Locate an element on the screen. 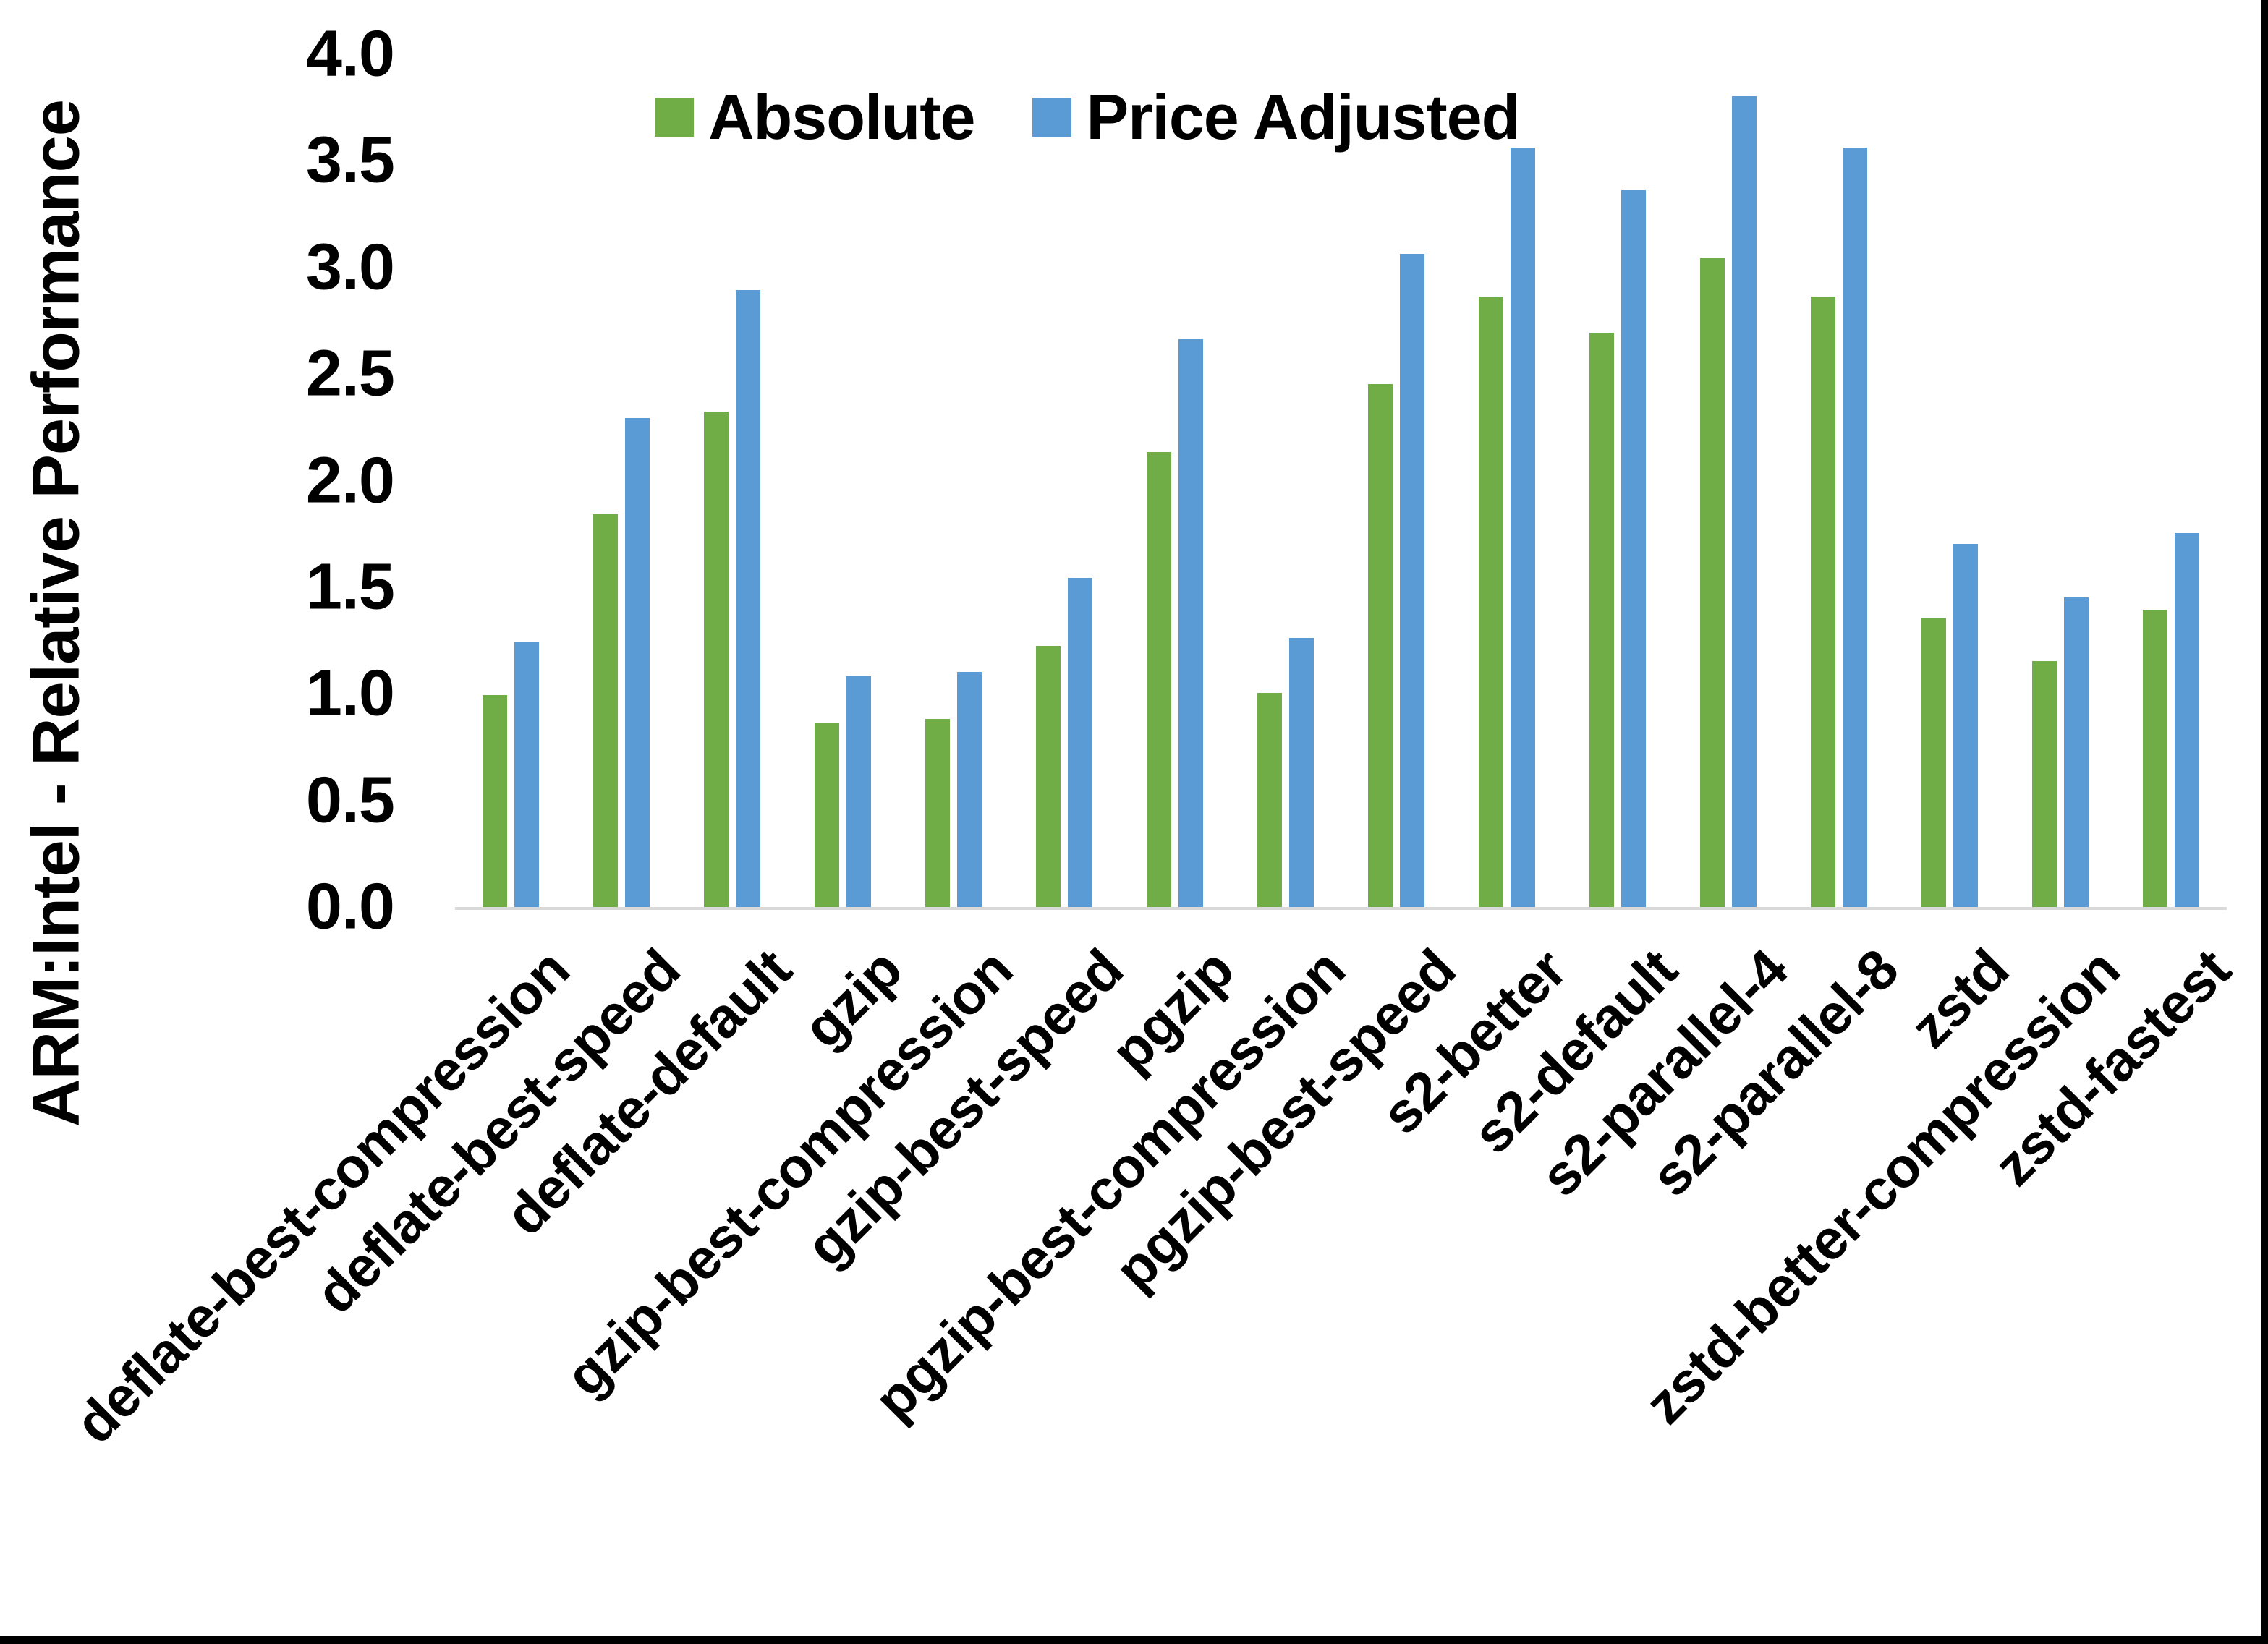 The height and width of the screenshot is (1644, 2268). x-axis-line is located at coordinates (1341, 908).